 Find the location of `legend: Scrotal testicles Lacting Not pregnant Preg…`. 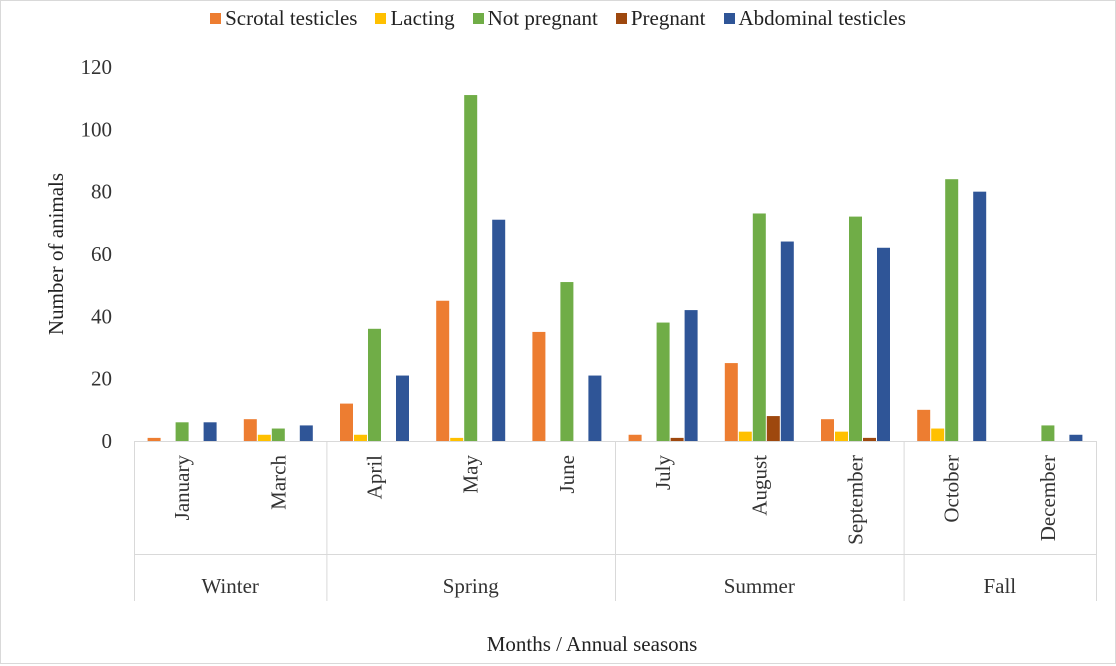

legend: Scrotal testicles Lacting Not pregnant Preg… is located at coordinates (558, 18).